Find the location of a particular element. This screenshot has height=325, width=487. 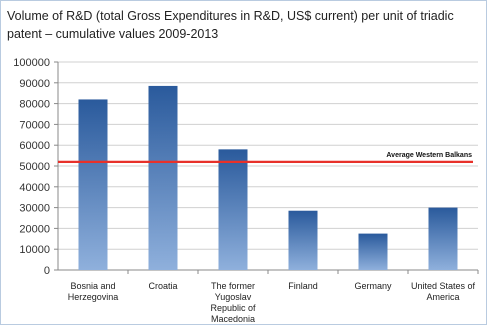

y-tick-label: 40000 is located at coordinates (34, 188).